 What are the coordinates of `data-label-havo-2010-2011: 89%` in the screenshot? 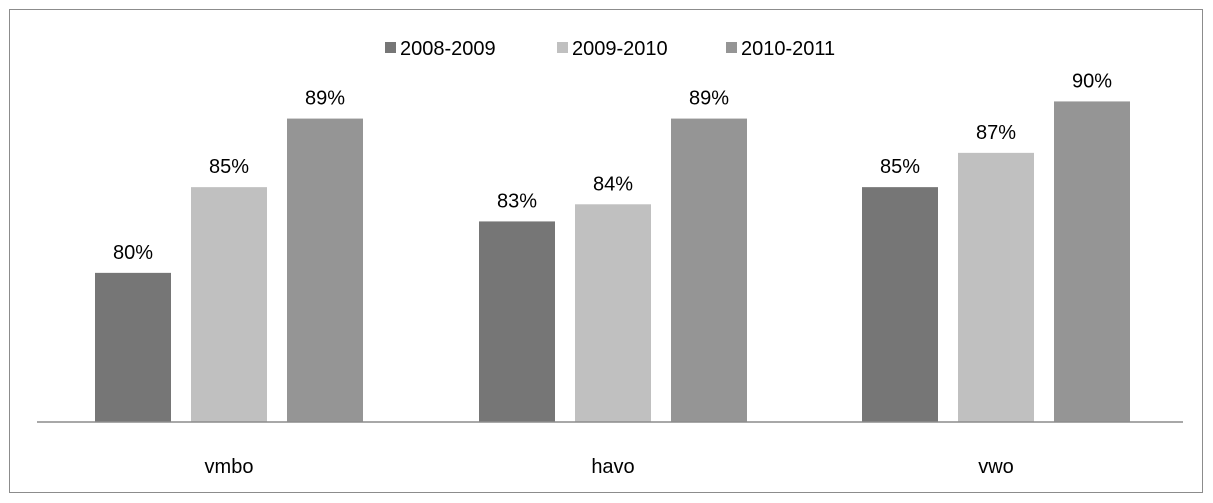 It's located at (709, 99).